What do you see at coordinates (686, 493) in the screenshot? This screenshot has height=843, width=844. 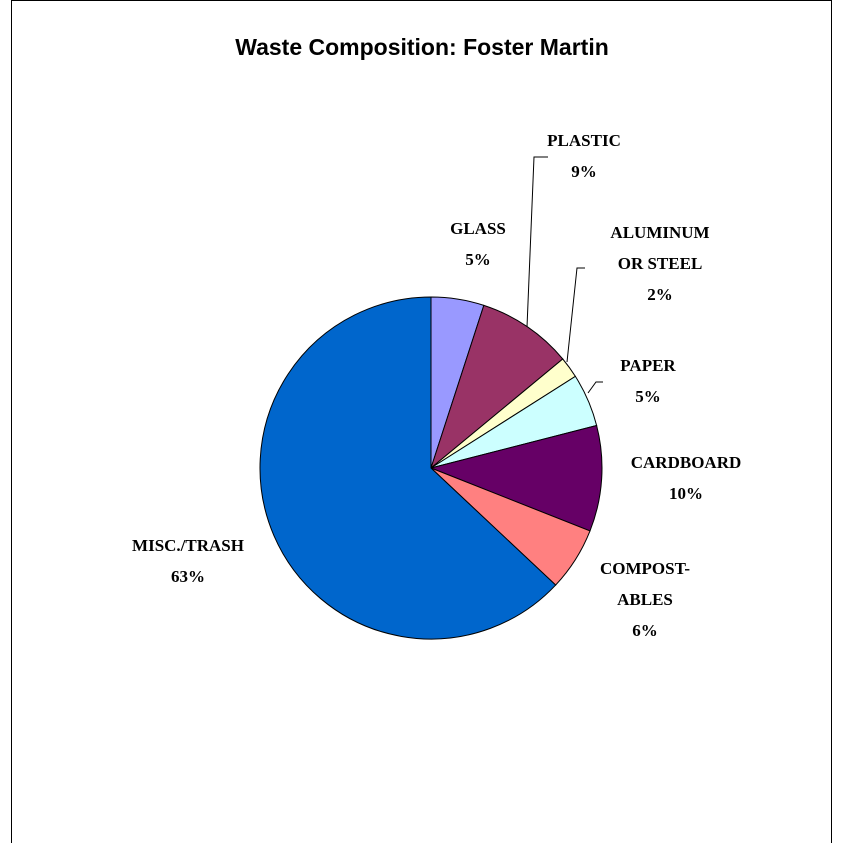 I see `slice-value-label: 10%` at bounding box center [686, 493].